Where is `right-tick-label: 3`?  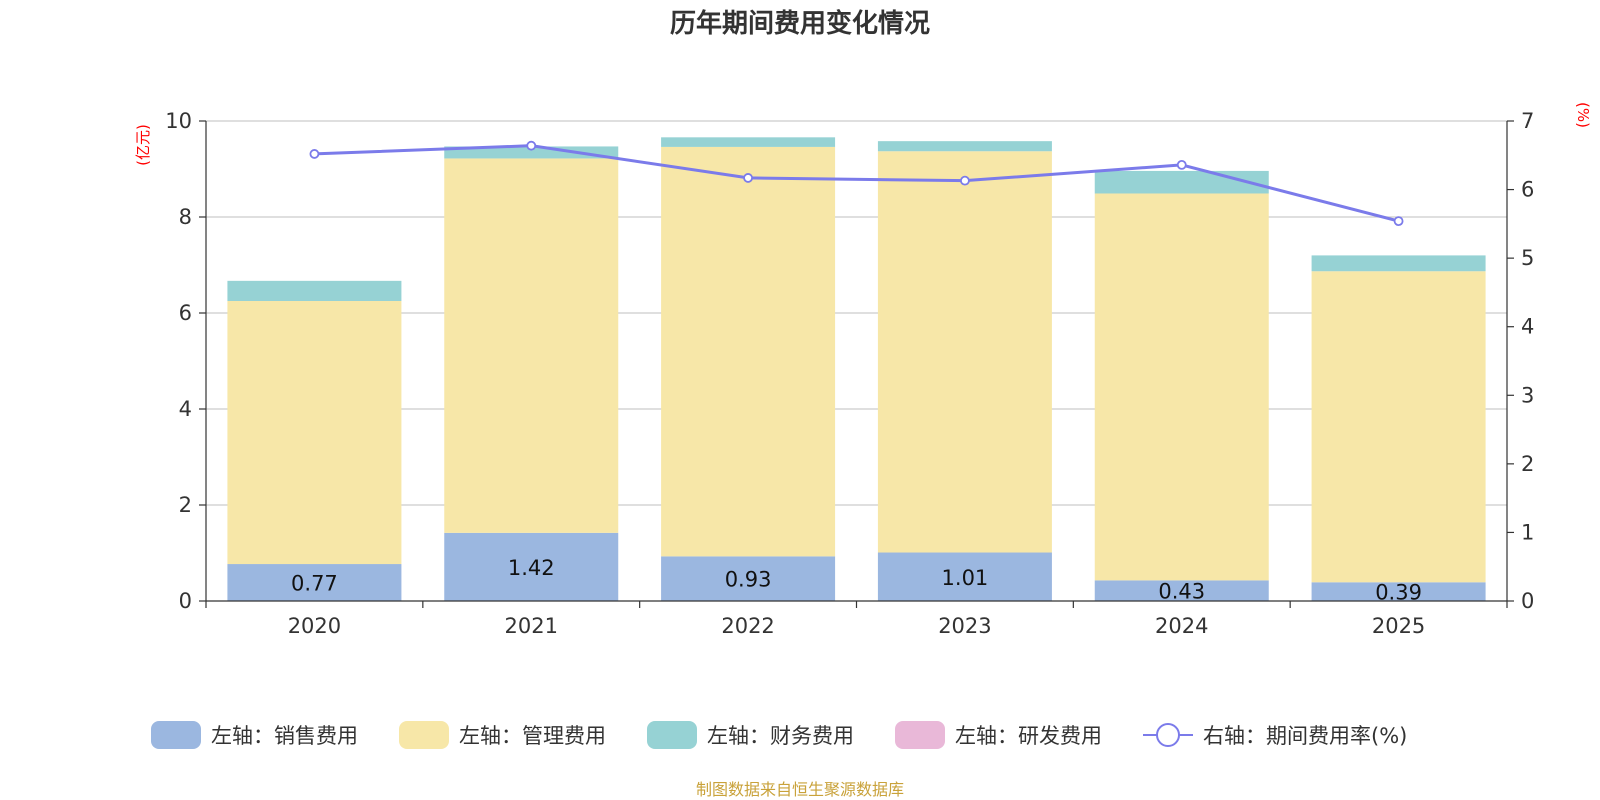 right-tick-label: 3 is located at coordinates (1527, 395).